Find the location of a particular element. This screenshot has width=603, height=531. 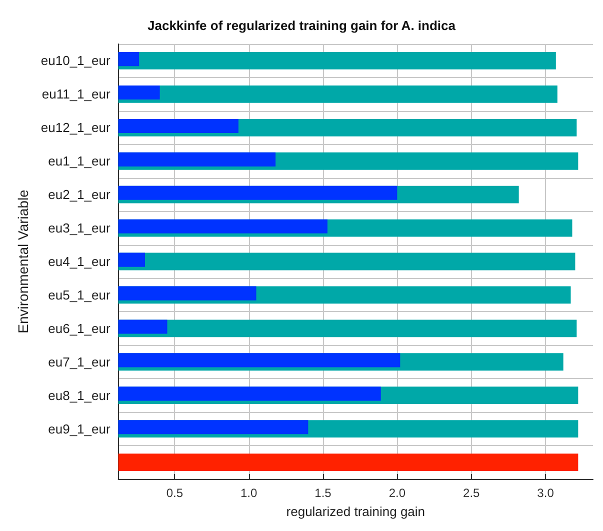

y-axis-title: Environmental Variable is located at coordinates (23, 261).